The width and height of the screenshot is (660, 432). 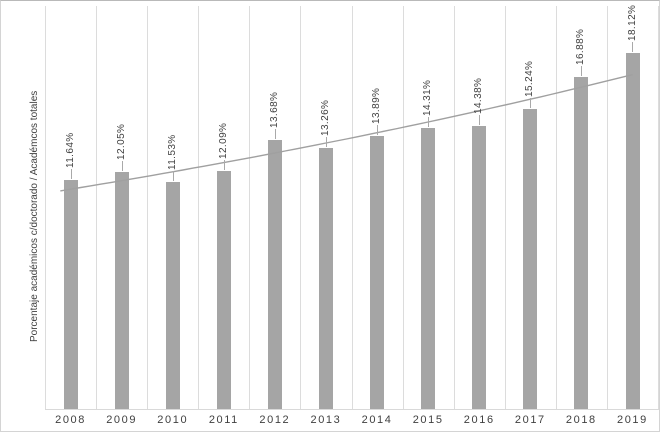 I want to click on bar-2019, so click(x=632, y=230).